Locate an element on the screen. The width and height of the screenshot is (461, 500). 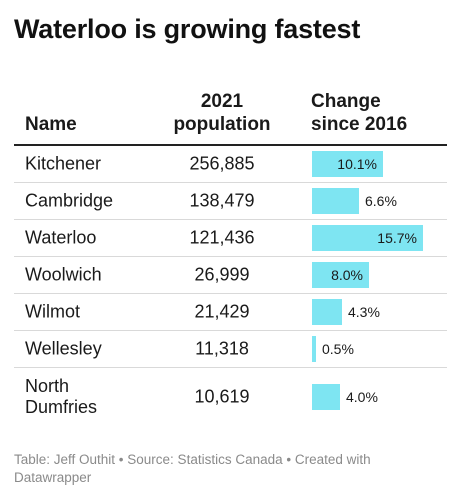
cell-population: 11,318 is located at coordinates (222, 348).